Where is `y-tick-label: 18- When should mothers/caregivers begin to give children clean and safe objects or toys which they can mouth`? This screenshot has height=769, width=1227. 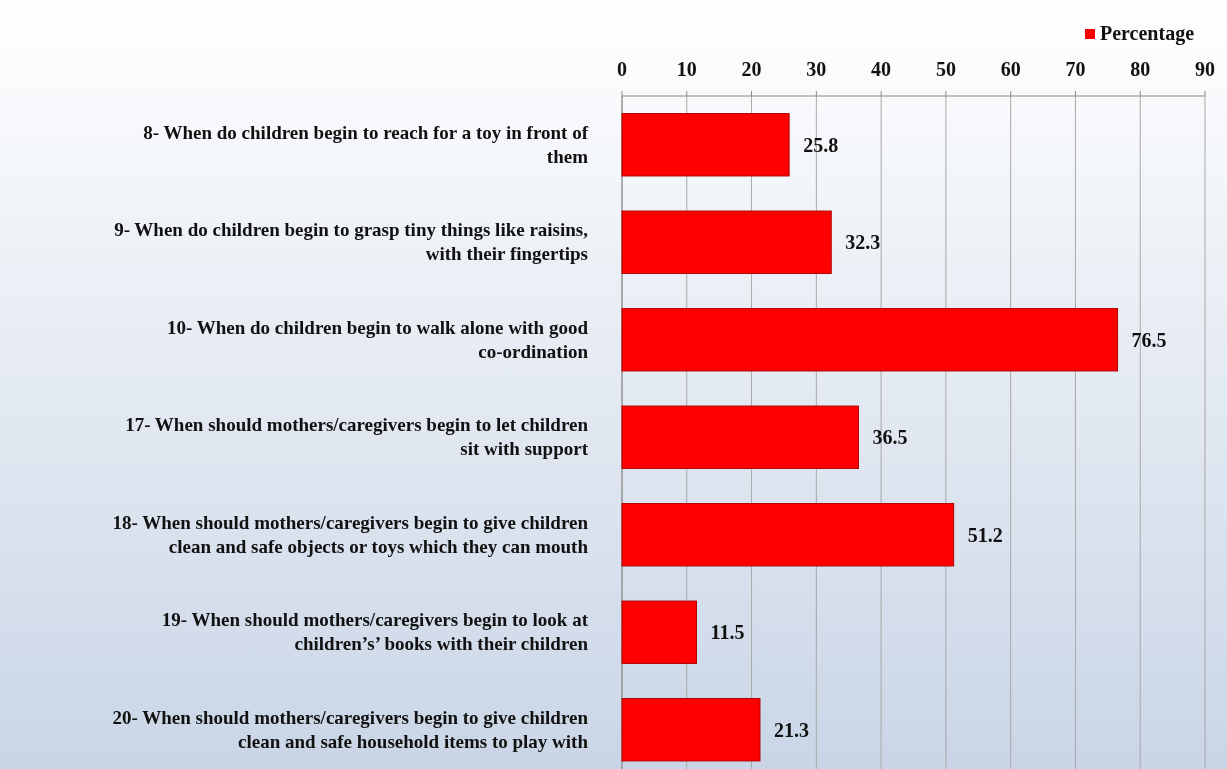 y-tick-label: 18- When should mothers/caregivers begin to give children clean and safe objects or toys which they can mouth is located at coordinates (350, 534).